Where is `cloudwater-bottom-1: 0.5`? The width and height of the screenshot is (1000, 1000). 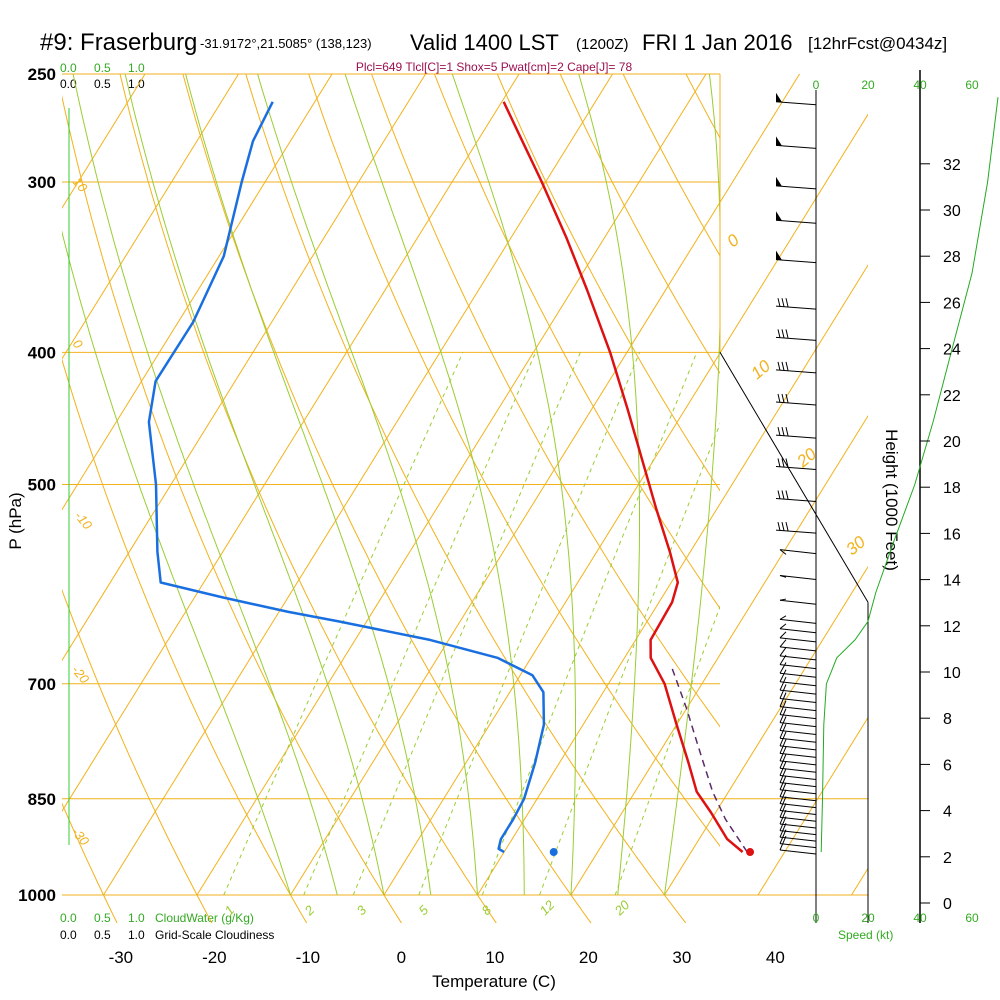
cloudwater-bottom-1: 0.5 is located at coordinates (102, 918).